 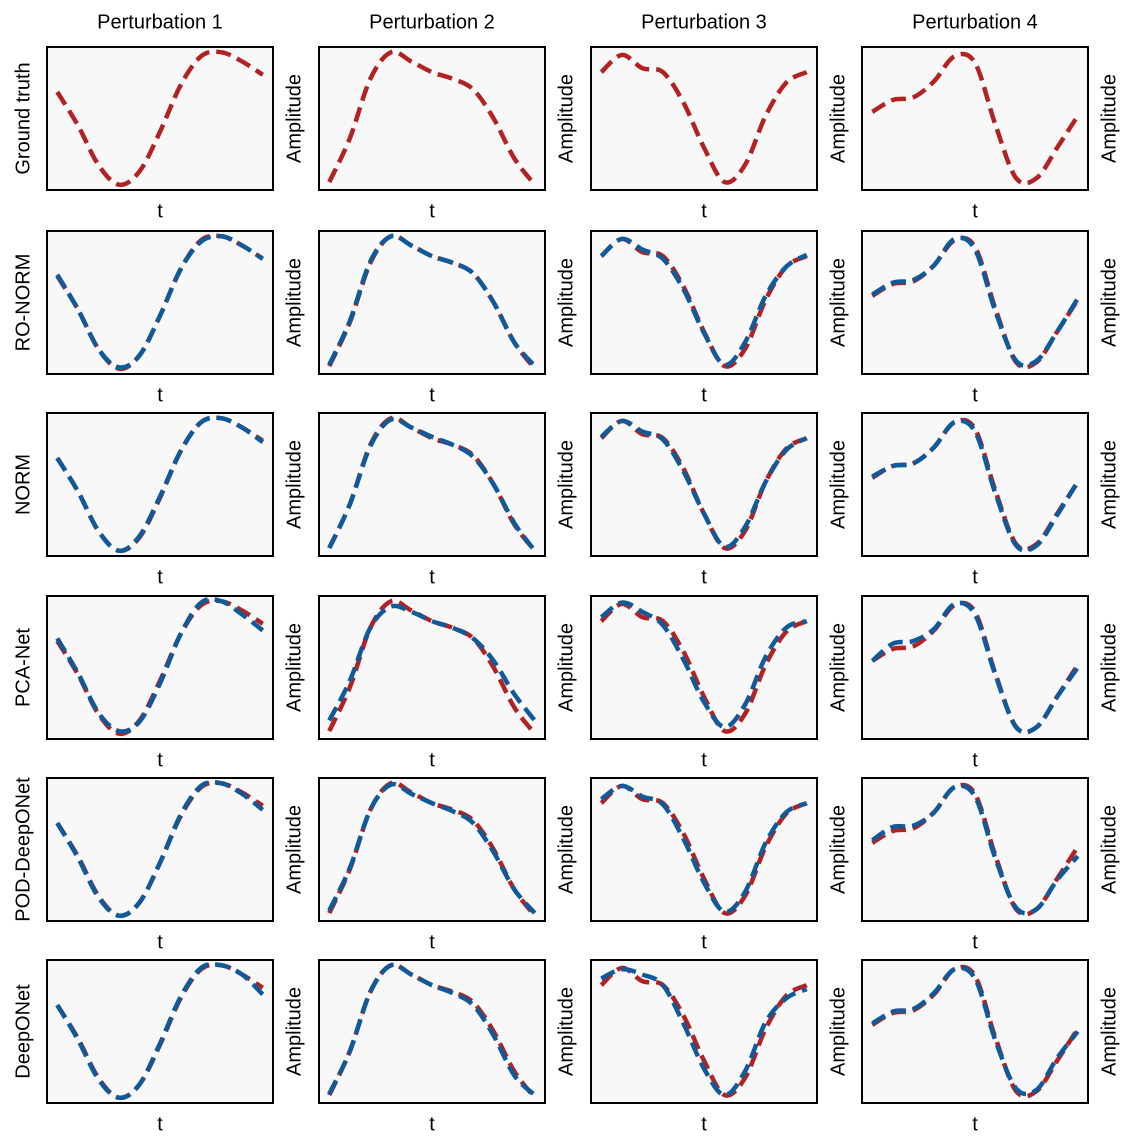 What do you see at coordinates (432, 22) in the screenshot?
I see `column-title: Perturbation 2` at bounding box center [432, 22].